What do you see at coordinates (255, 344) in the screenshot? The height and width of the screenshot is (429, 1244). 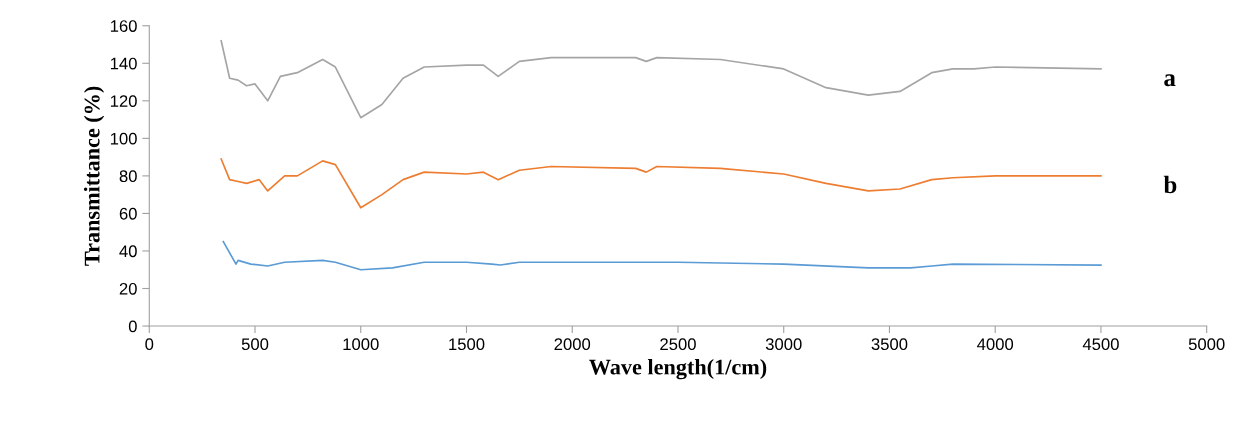 I see `x-tick-label: 500` at bounding box center [255, 344].